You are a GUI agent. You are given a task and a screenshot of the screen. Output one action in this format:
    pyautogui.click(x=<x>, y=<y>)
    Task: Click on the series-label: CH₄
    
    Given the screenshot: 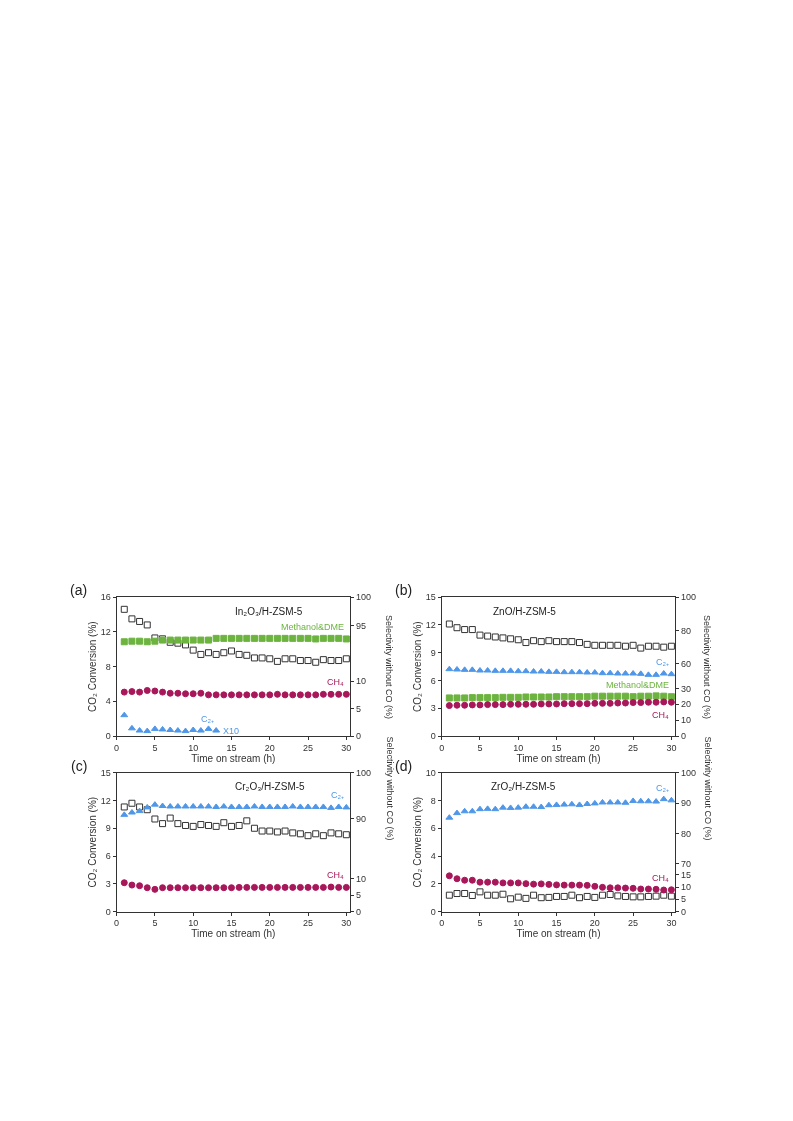 What is the action you would take?
    pyautogui.click(x=335, y=875)
    